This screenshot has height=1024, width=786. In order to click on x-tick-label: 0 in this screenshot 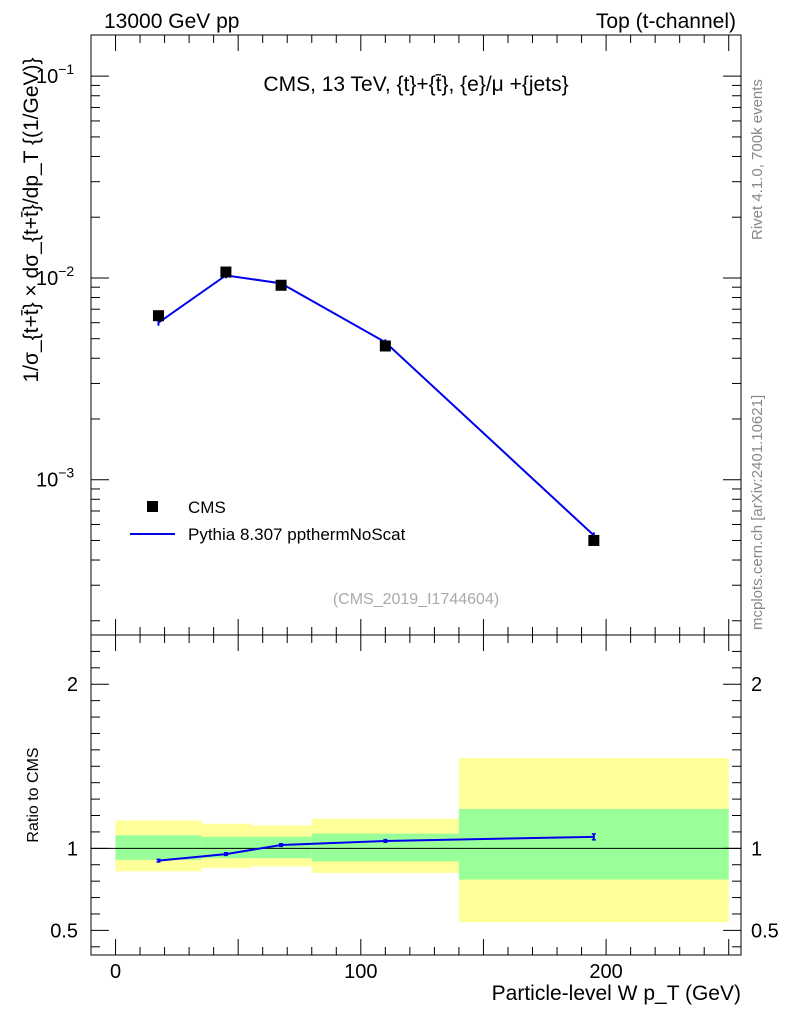, I will do `click(115, 972)`.